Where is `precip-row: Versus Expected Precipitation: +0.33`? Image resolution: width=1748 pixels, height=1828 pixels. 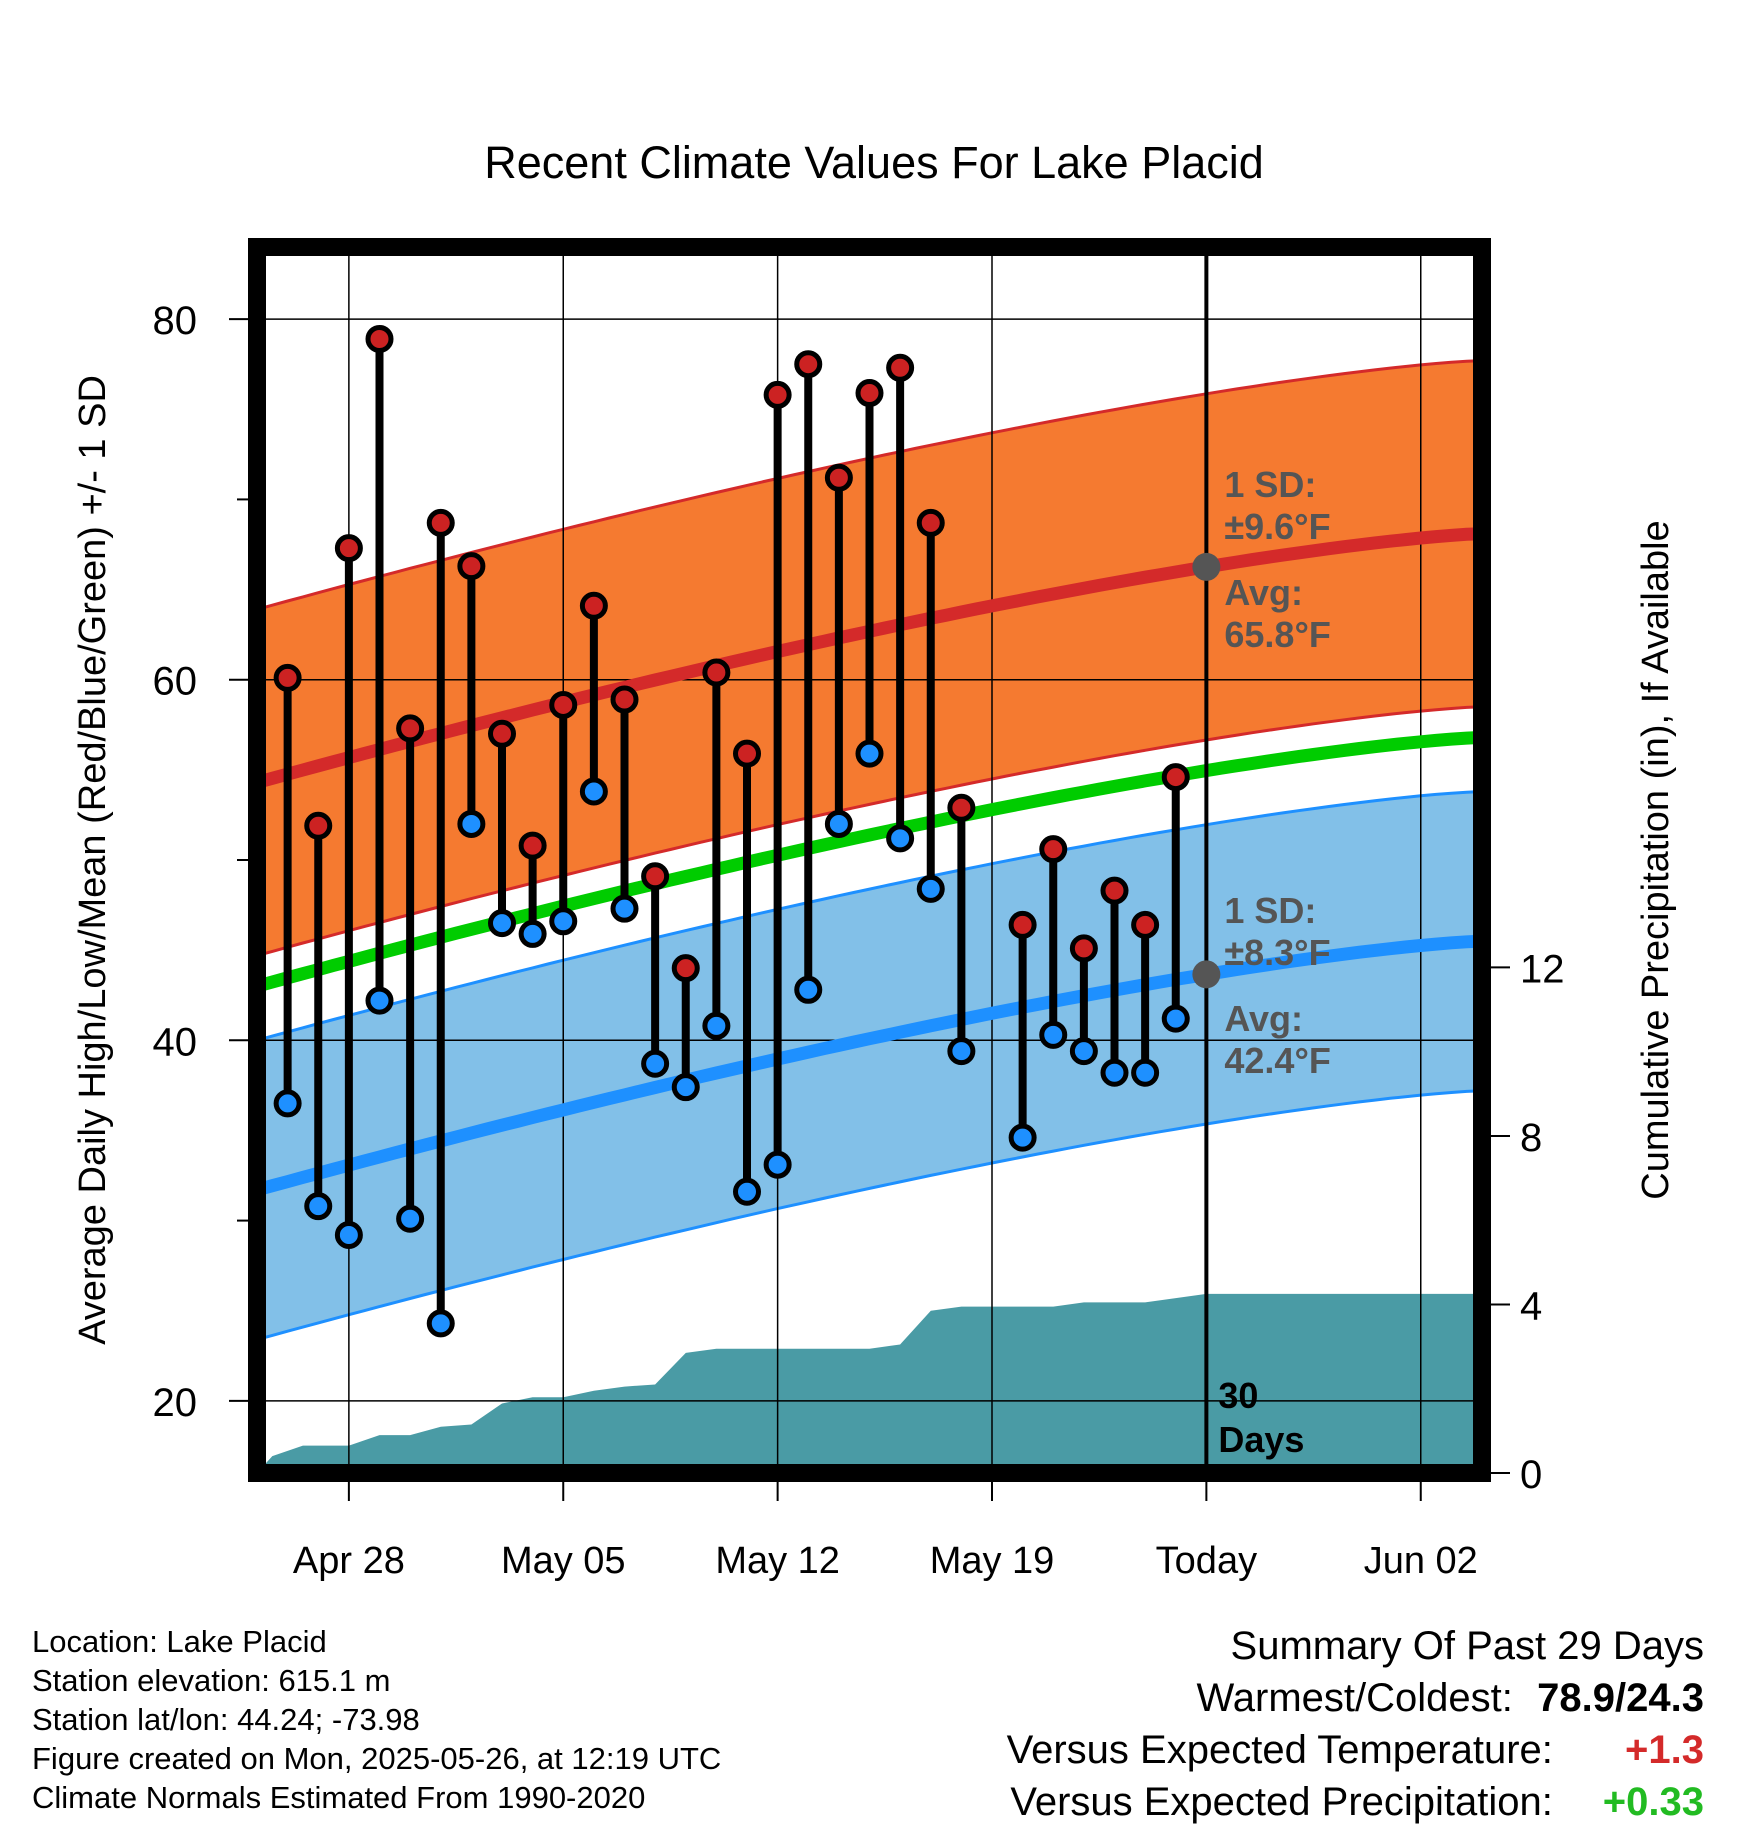 precip-row: Versus Expected Precipitation: +0.33 is located at coordinates (1355, 1802).